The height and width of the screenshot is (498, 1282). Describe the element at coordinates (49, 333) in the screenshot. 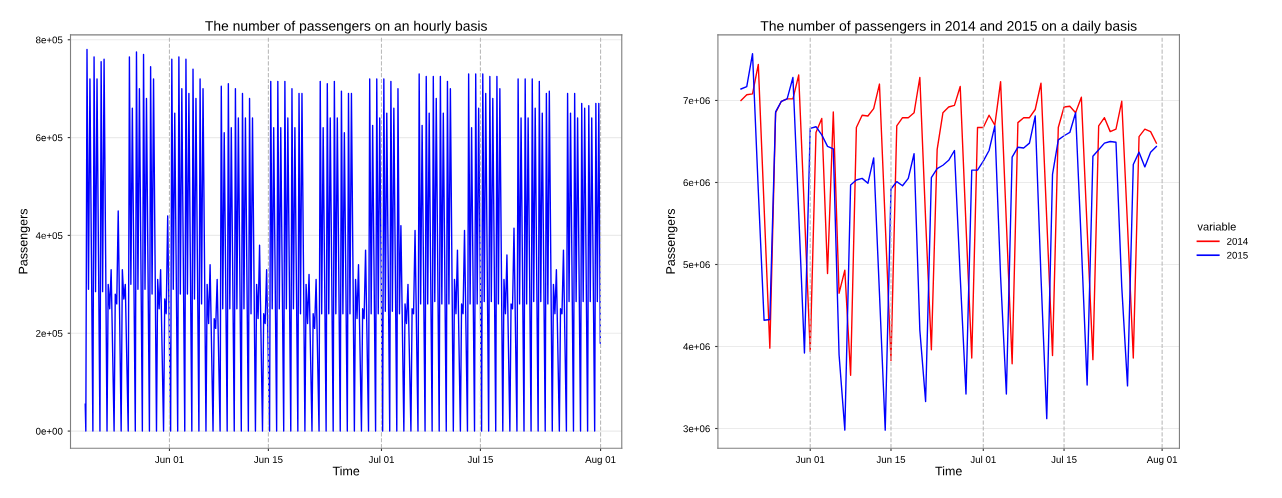

I see `y-tick-label: 2e+05` at that location.